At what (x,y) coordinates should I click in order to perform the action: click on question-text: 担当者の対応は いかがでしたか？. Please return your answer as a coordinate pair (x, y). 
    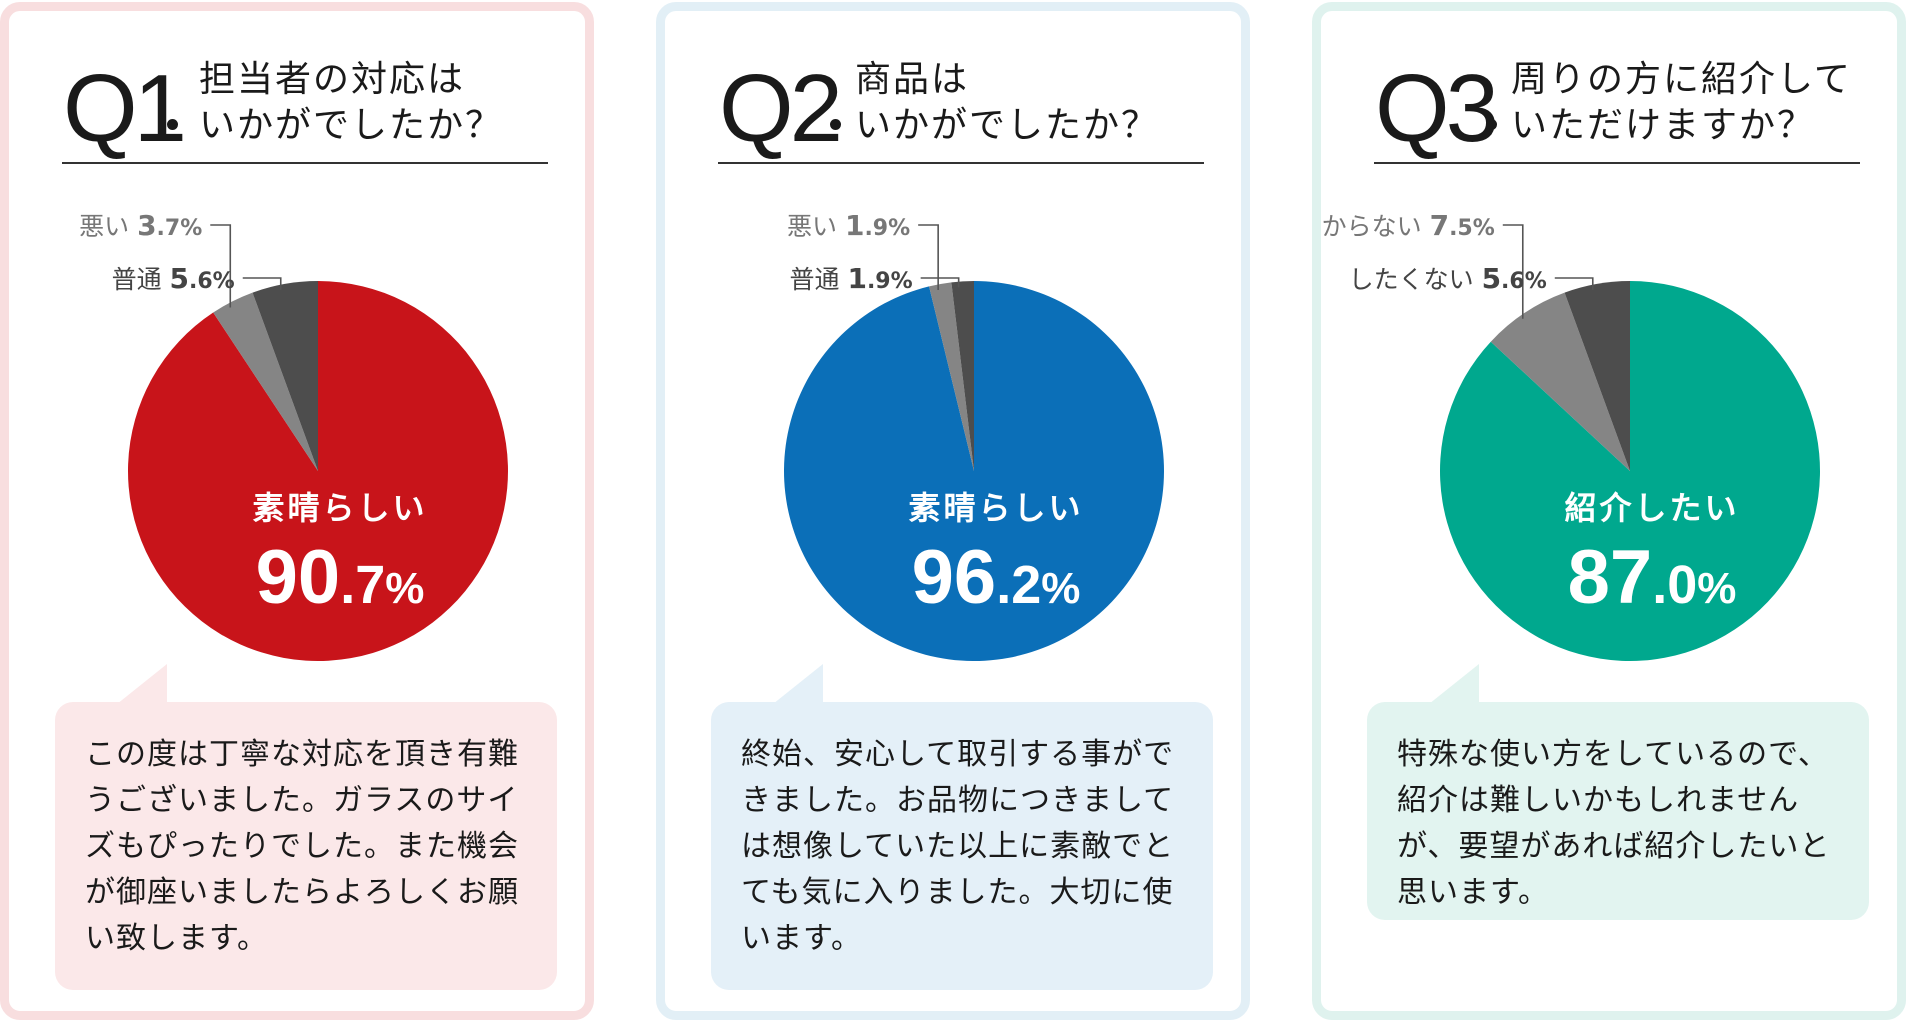
    Looking at the image, I should click on (351, 102).